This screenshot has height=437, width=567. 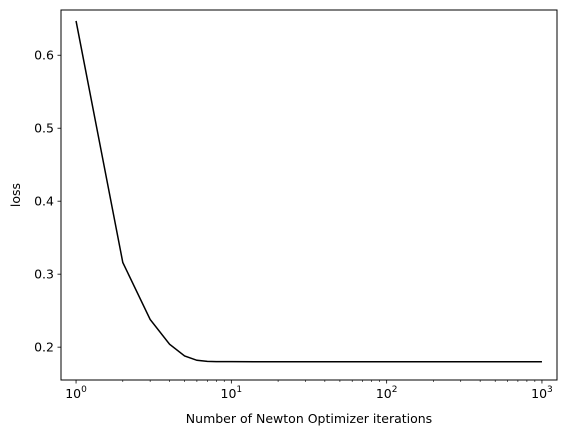 What do you see at coordinates (232, 393) in the screenshot?
I see `x-tick-label: 10¹` at bounding box center [232, 393].